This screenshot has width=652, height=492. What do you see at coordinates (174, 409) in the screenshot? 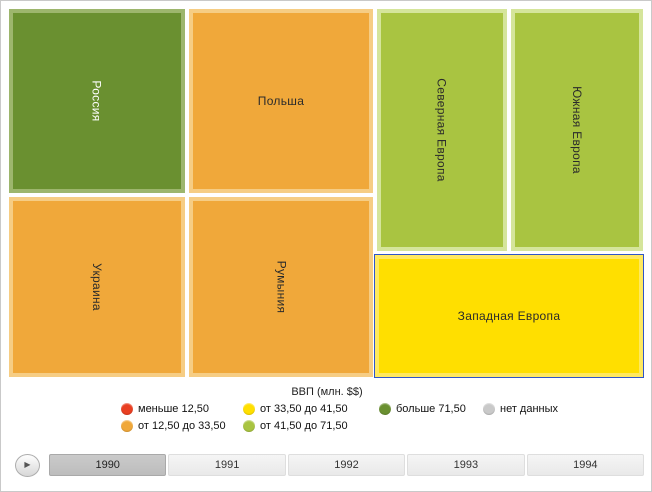
I see `legend-item-label: меньше 12,50` at bounding box center [174, 409].